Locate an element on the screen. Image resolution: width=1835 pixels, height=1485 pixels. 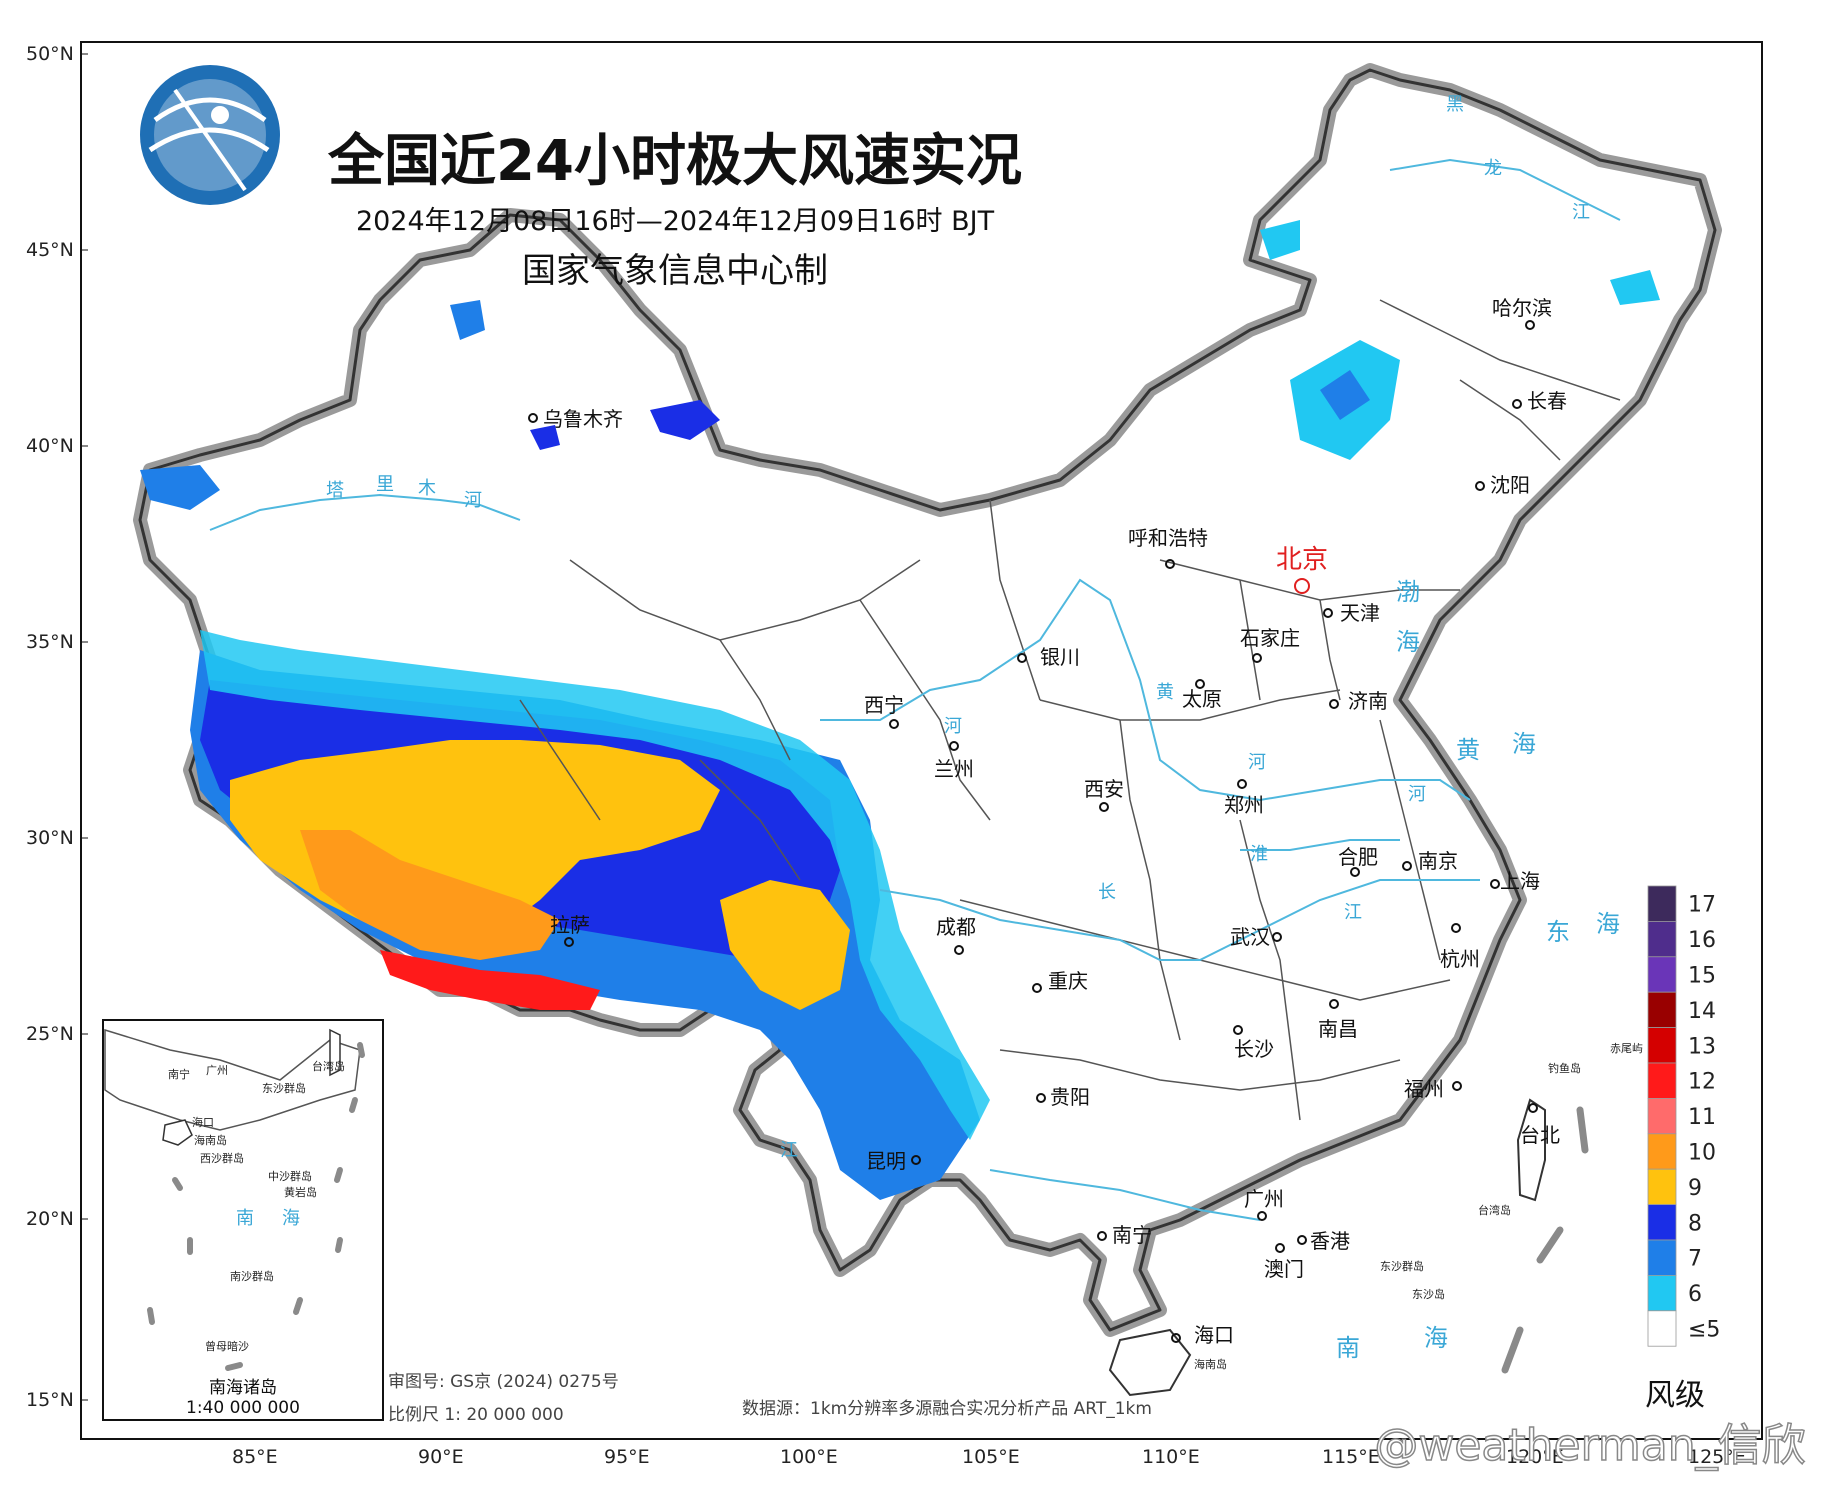
maritime-boundary-dashes is located at coordinates (1545, 1240).